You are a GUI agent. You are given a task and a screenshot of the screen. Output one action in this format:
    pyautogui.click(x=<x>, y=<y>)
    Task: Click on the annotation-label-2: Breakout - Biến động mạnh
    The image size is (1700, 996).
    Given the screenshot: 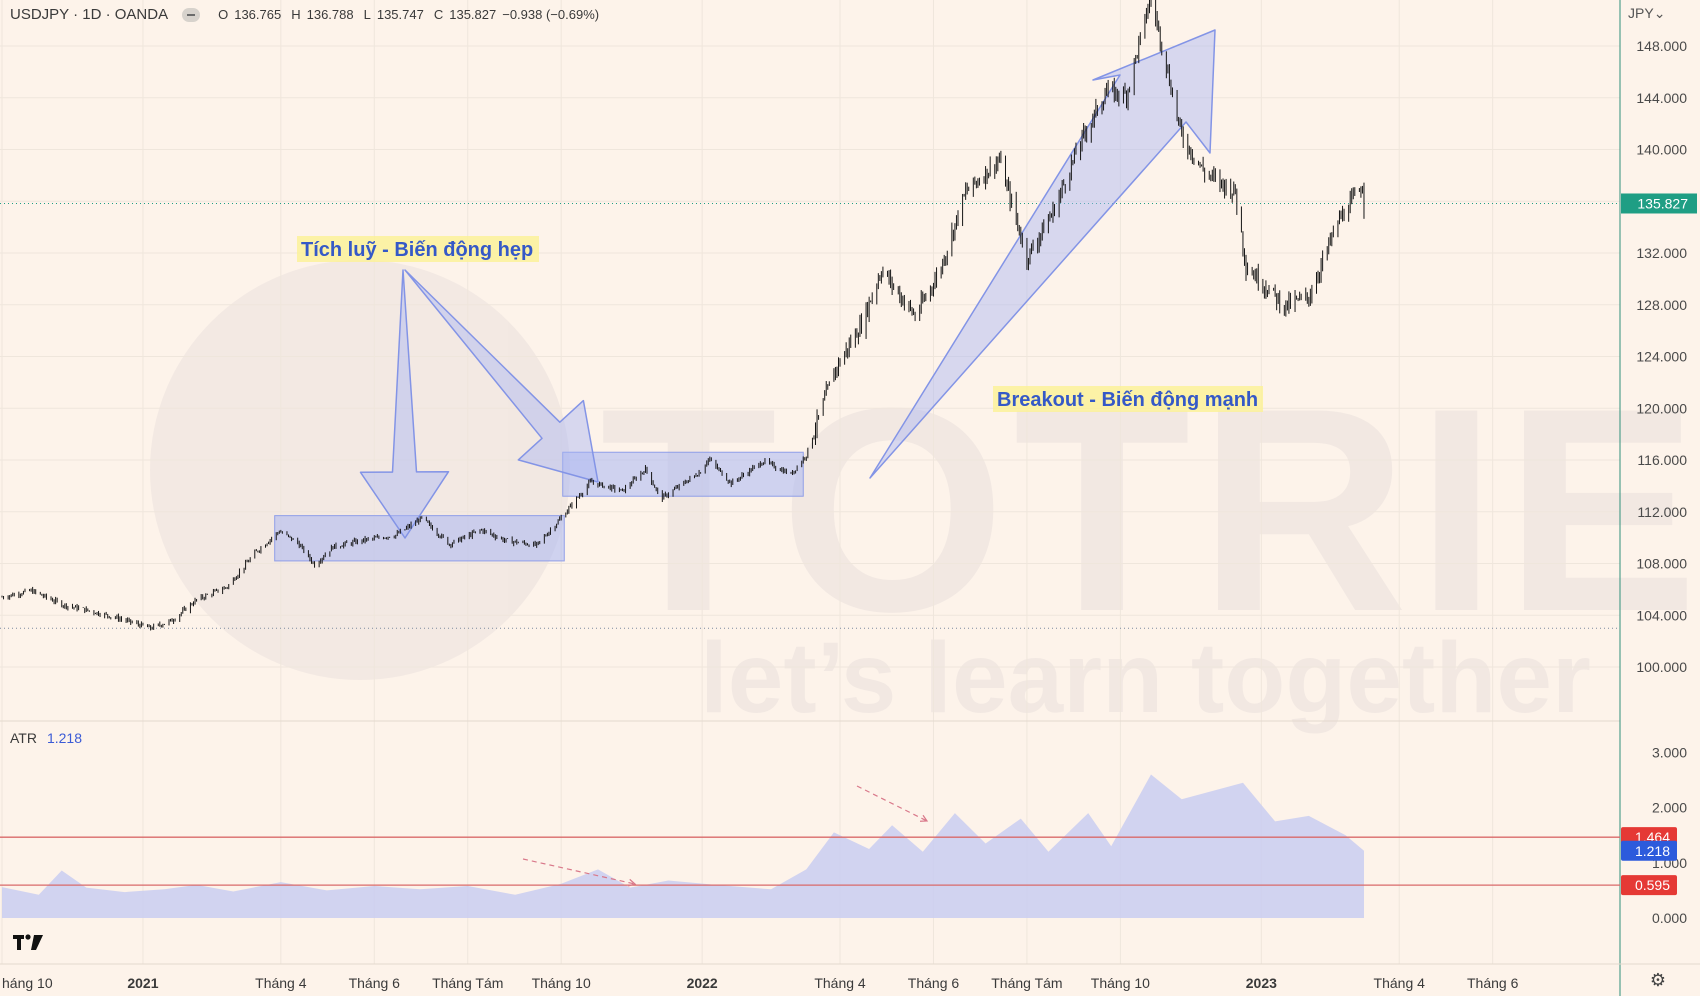 What is the action you would take?
    pyautogui.click(x=1127, y=400)
    